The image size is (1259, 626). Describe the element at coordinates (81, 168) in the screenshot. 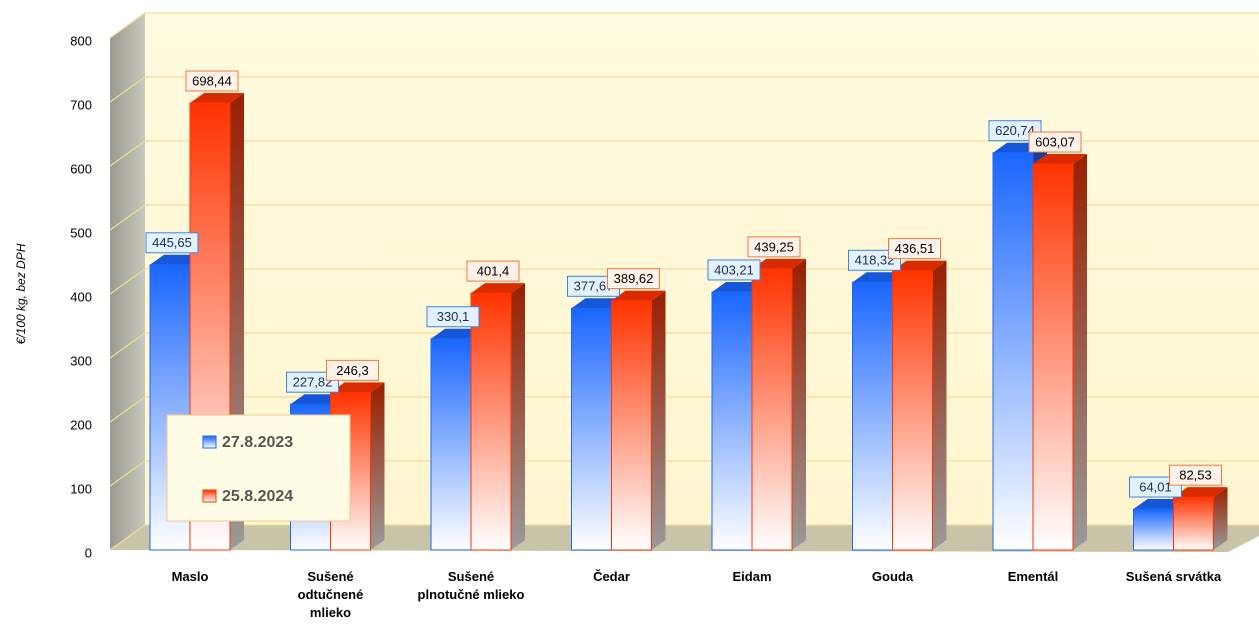

I see `y-tick-label: 600` at that location.